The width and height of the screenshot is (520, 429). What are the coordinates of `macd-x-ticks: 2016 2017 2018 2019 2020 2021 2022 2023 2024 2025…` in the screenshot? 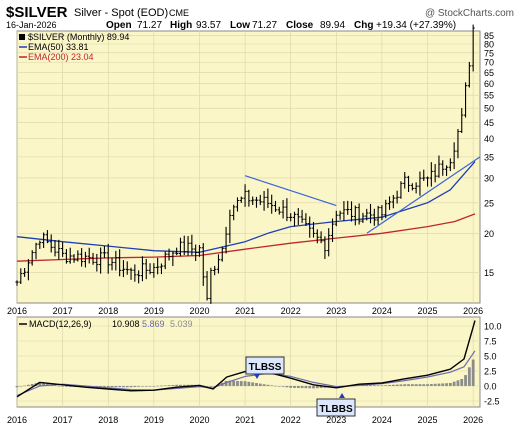 It's located at (245, 420).